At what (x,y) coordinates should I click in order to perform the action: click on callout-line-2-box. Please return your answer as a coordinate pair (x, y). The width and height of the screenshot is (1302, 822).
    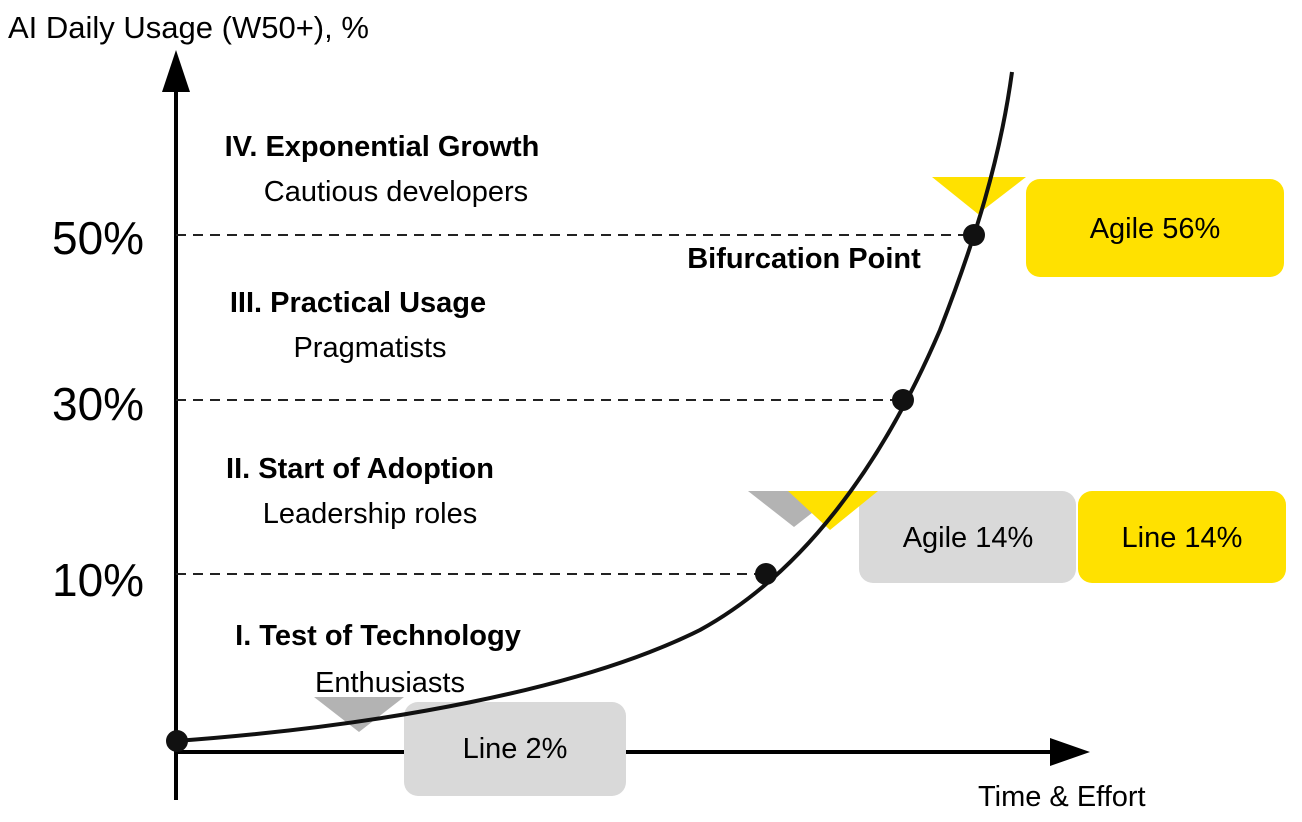
    Looking at the image, I should click on (515, 749).